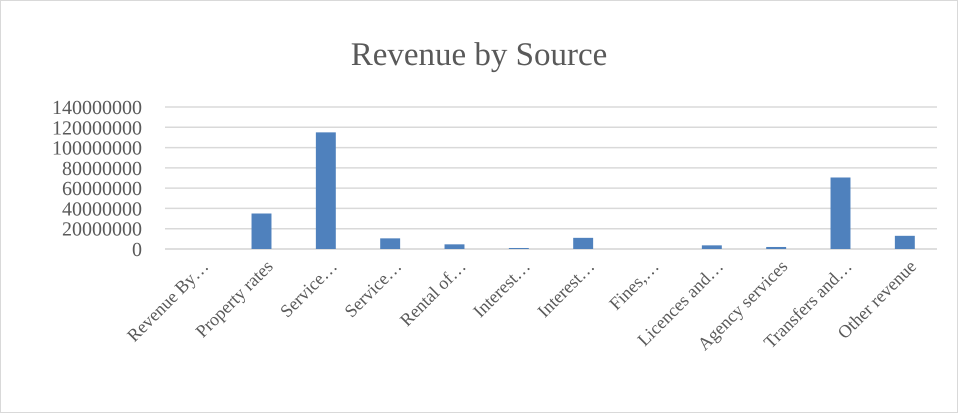 The width and height of the screenshot is (958, 413). Describe the element at coordinates (102, 169) in the screenshot. I see `y-tick-label: 80000000` at that location.